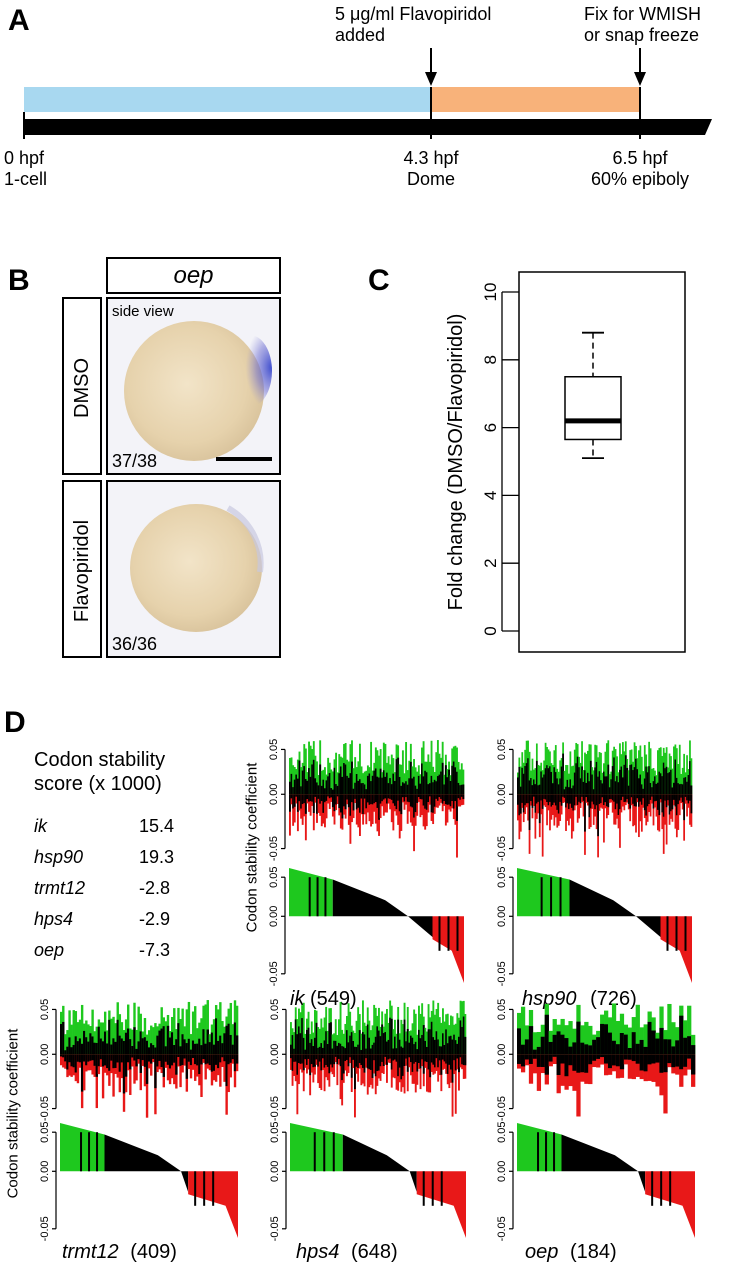  I want to click on d-tick-label: 0.05, so click(502, 876).